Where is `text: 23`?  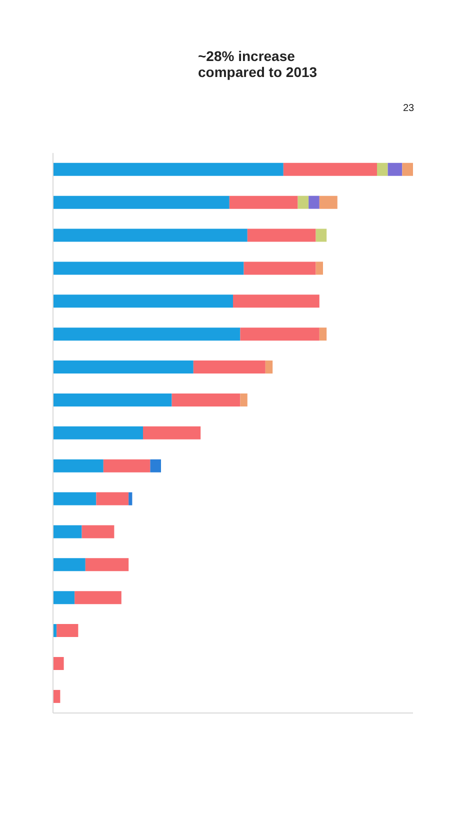
text: 23 is located at coordinates (408, 108).